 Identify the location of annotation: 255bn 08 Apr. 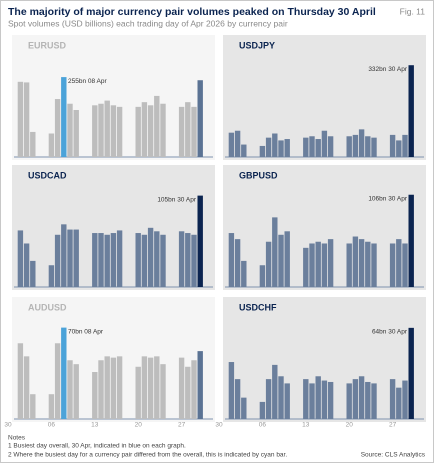
(88, 81).